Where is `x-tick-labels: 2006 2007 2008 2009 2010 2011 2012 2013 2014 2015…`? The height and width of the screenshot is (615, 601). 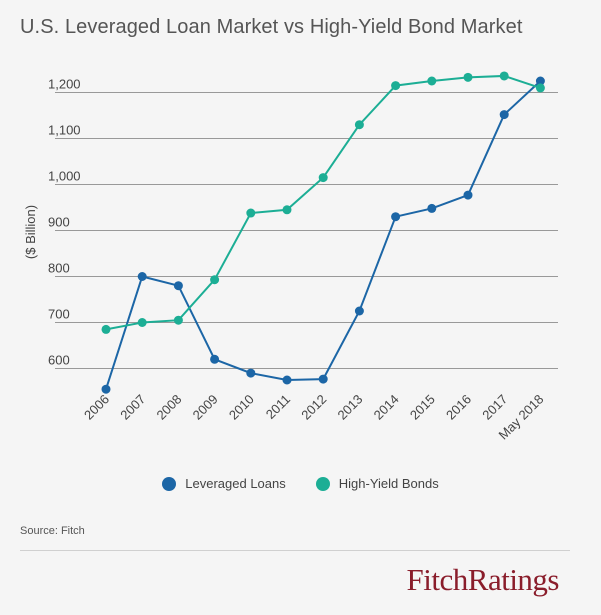
x-tick-labels: 2006 2007 2008 2009 2010 2011 2012 2013 2014 2015… is located at coordinates (313, 417).